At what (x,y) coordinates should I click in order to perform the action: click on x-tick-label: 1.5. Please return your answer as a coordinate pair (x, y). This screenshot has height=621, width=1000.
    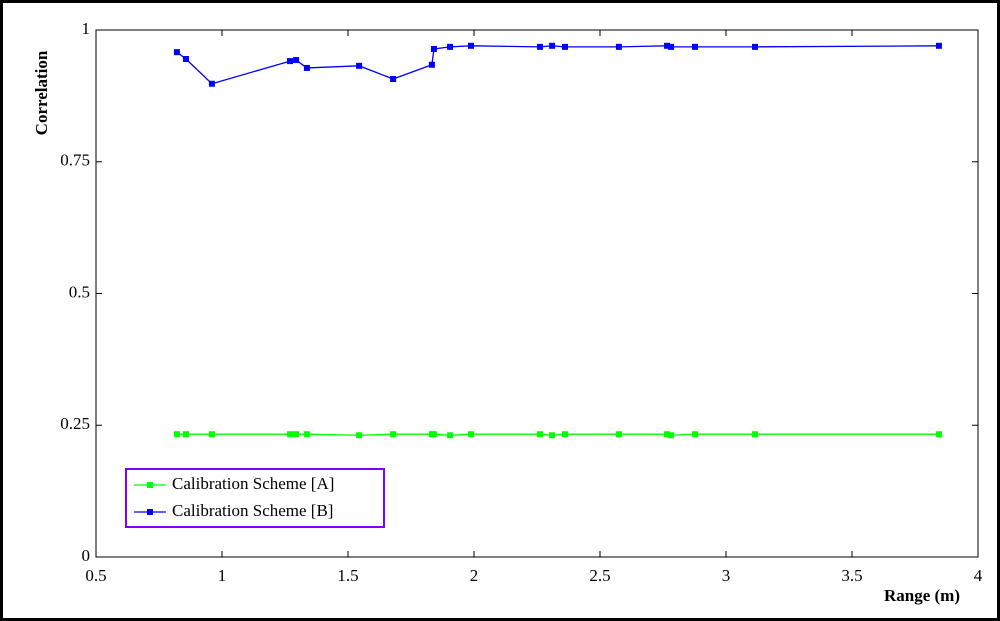
    Looking at the image, I should click on (347, 575).